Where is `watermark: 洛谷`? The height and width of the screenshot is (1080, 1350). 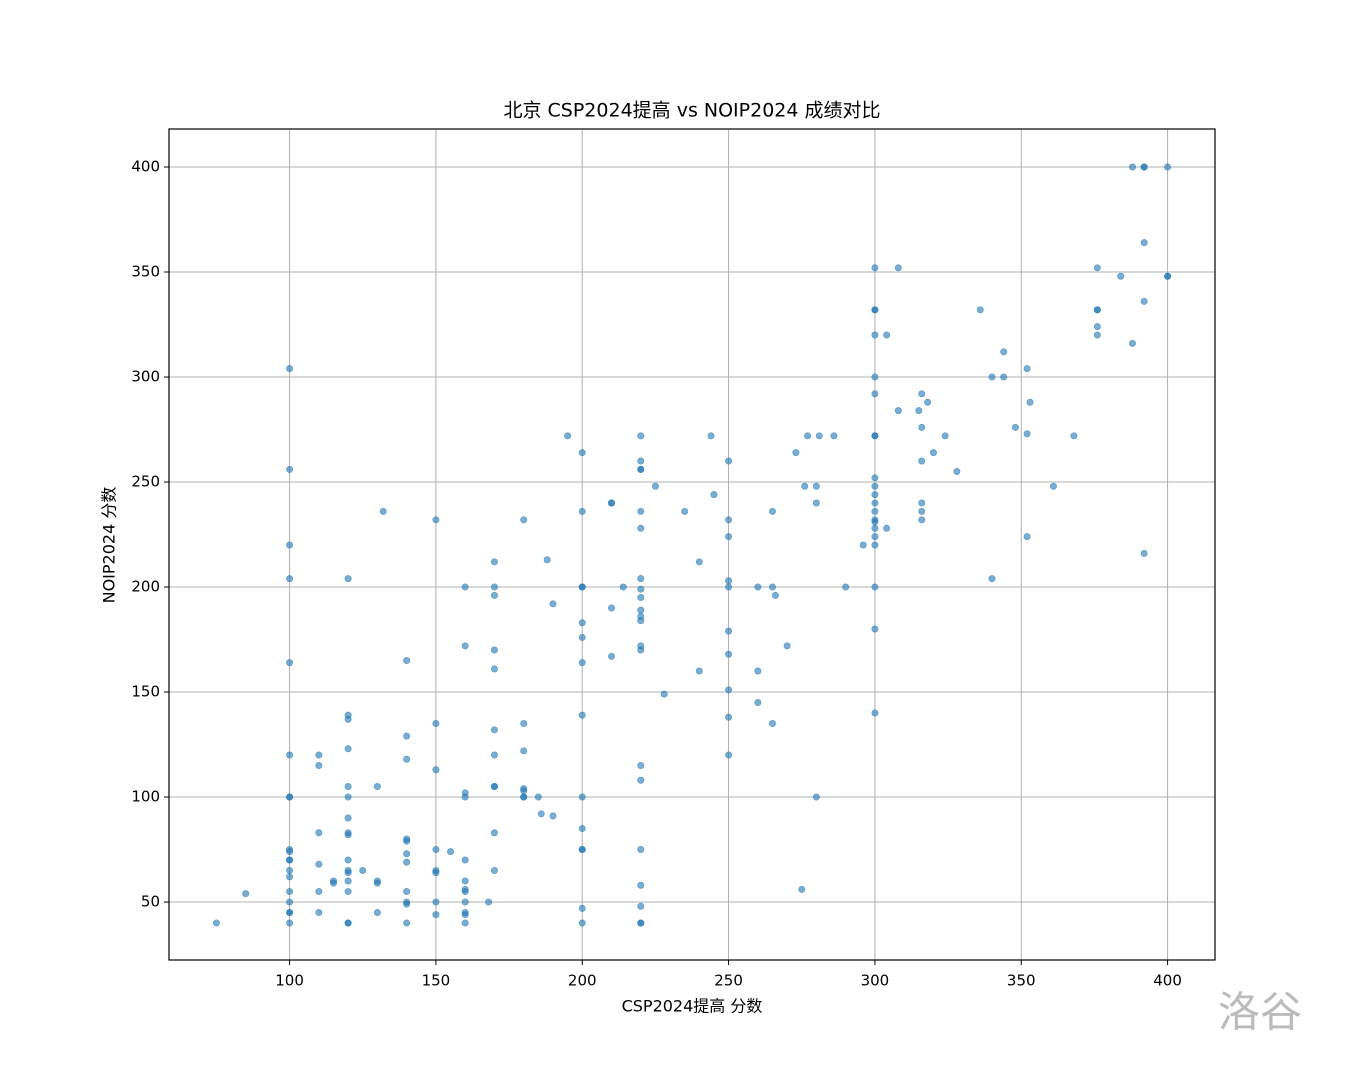 watermark: 洛谷 is located at coordinates (1260, 1012).